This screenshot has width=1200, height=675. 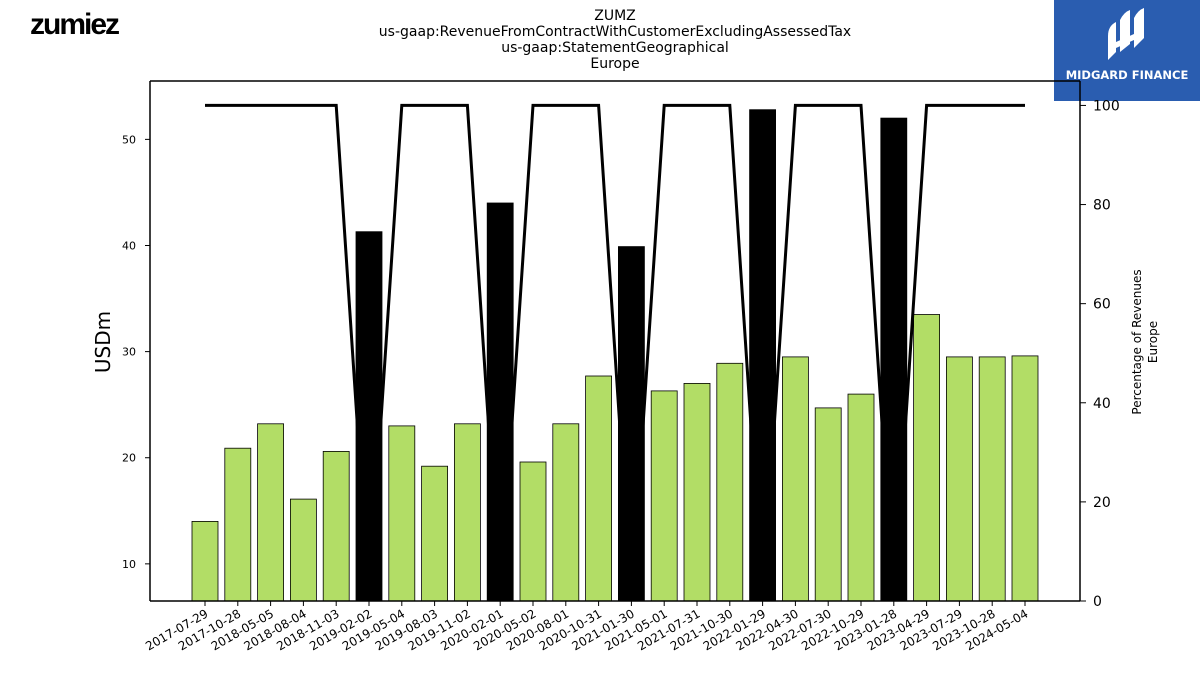 What do you see at coordinates (1102, 503) in the screenshot?
I see `y2-tick-label: 20` at bounding box center [1102, 503].